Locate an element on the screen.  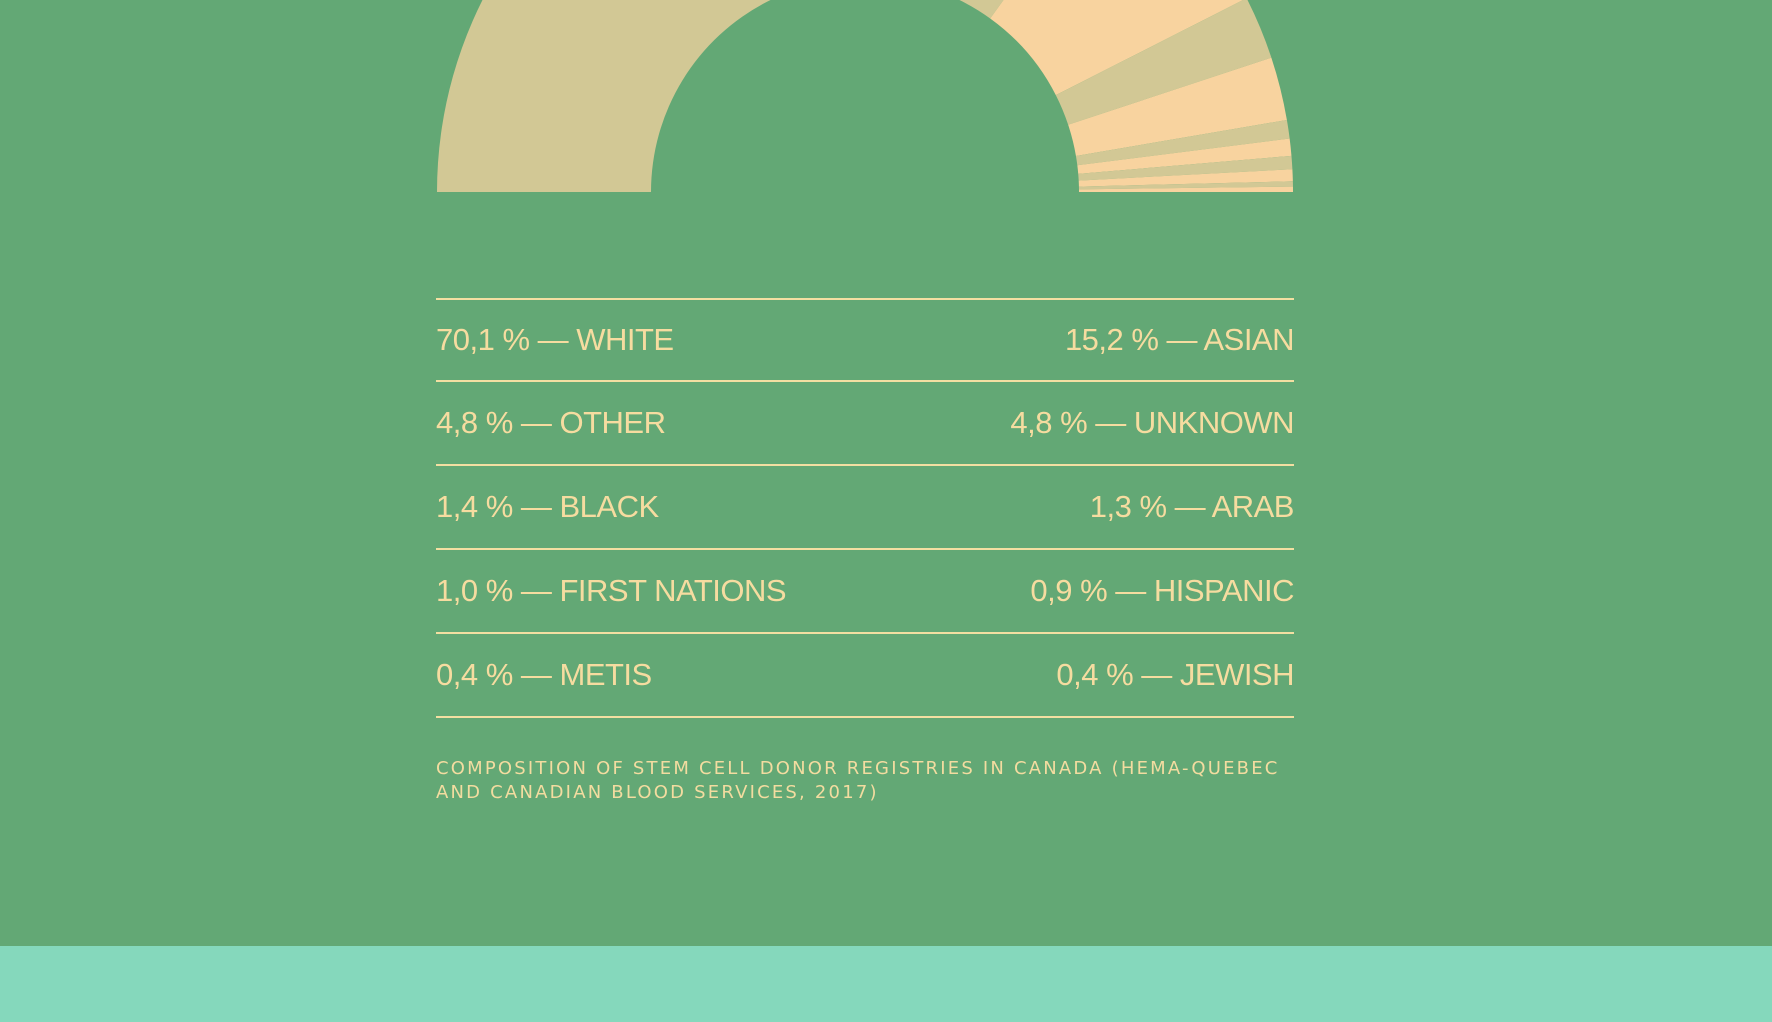
legend-item-asian: 15,2 % — ASIAN is located at coordinates (1179, 339).